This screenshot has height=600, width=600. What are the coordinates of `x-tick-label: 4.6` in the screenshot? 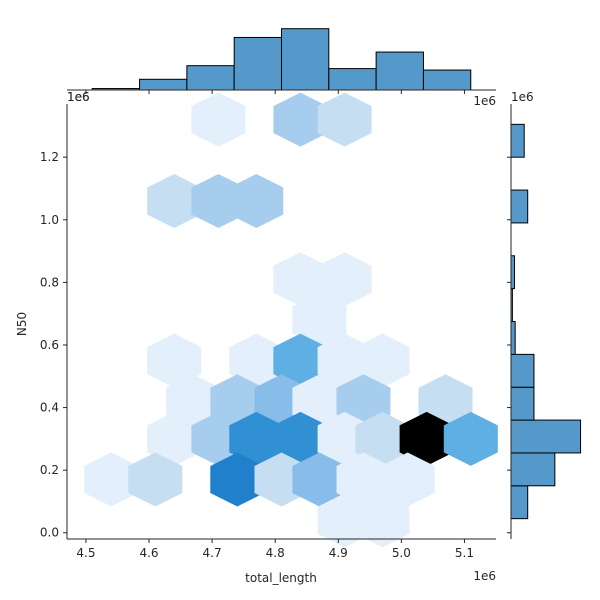 It's located at (148, 553).